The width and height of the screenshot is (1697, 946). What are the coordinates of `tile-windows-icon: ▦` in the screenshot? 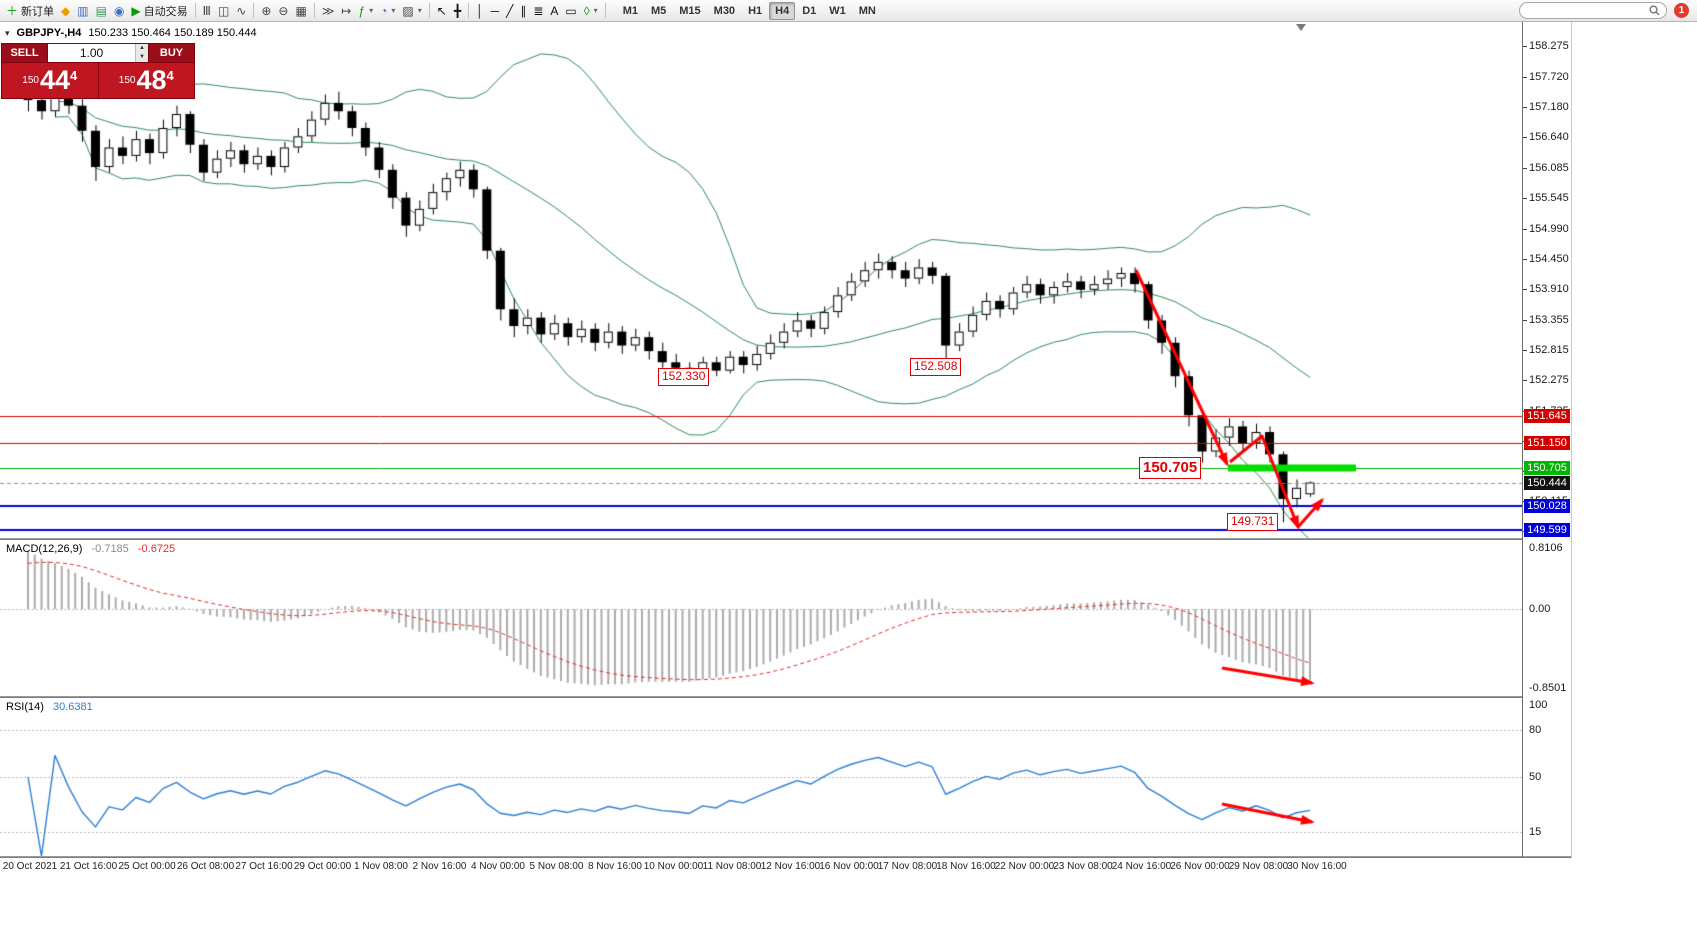 It's located at (301, 10).